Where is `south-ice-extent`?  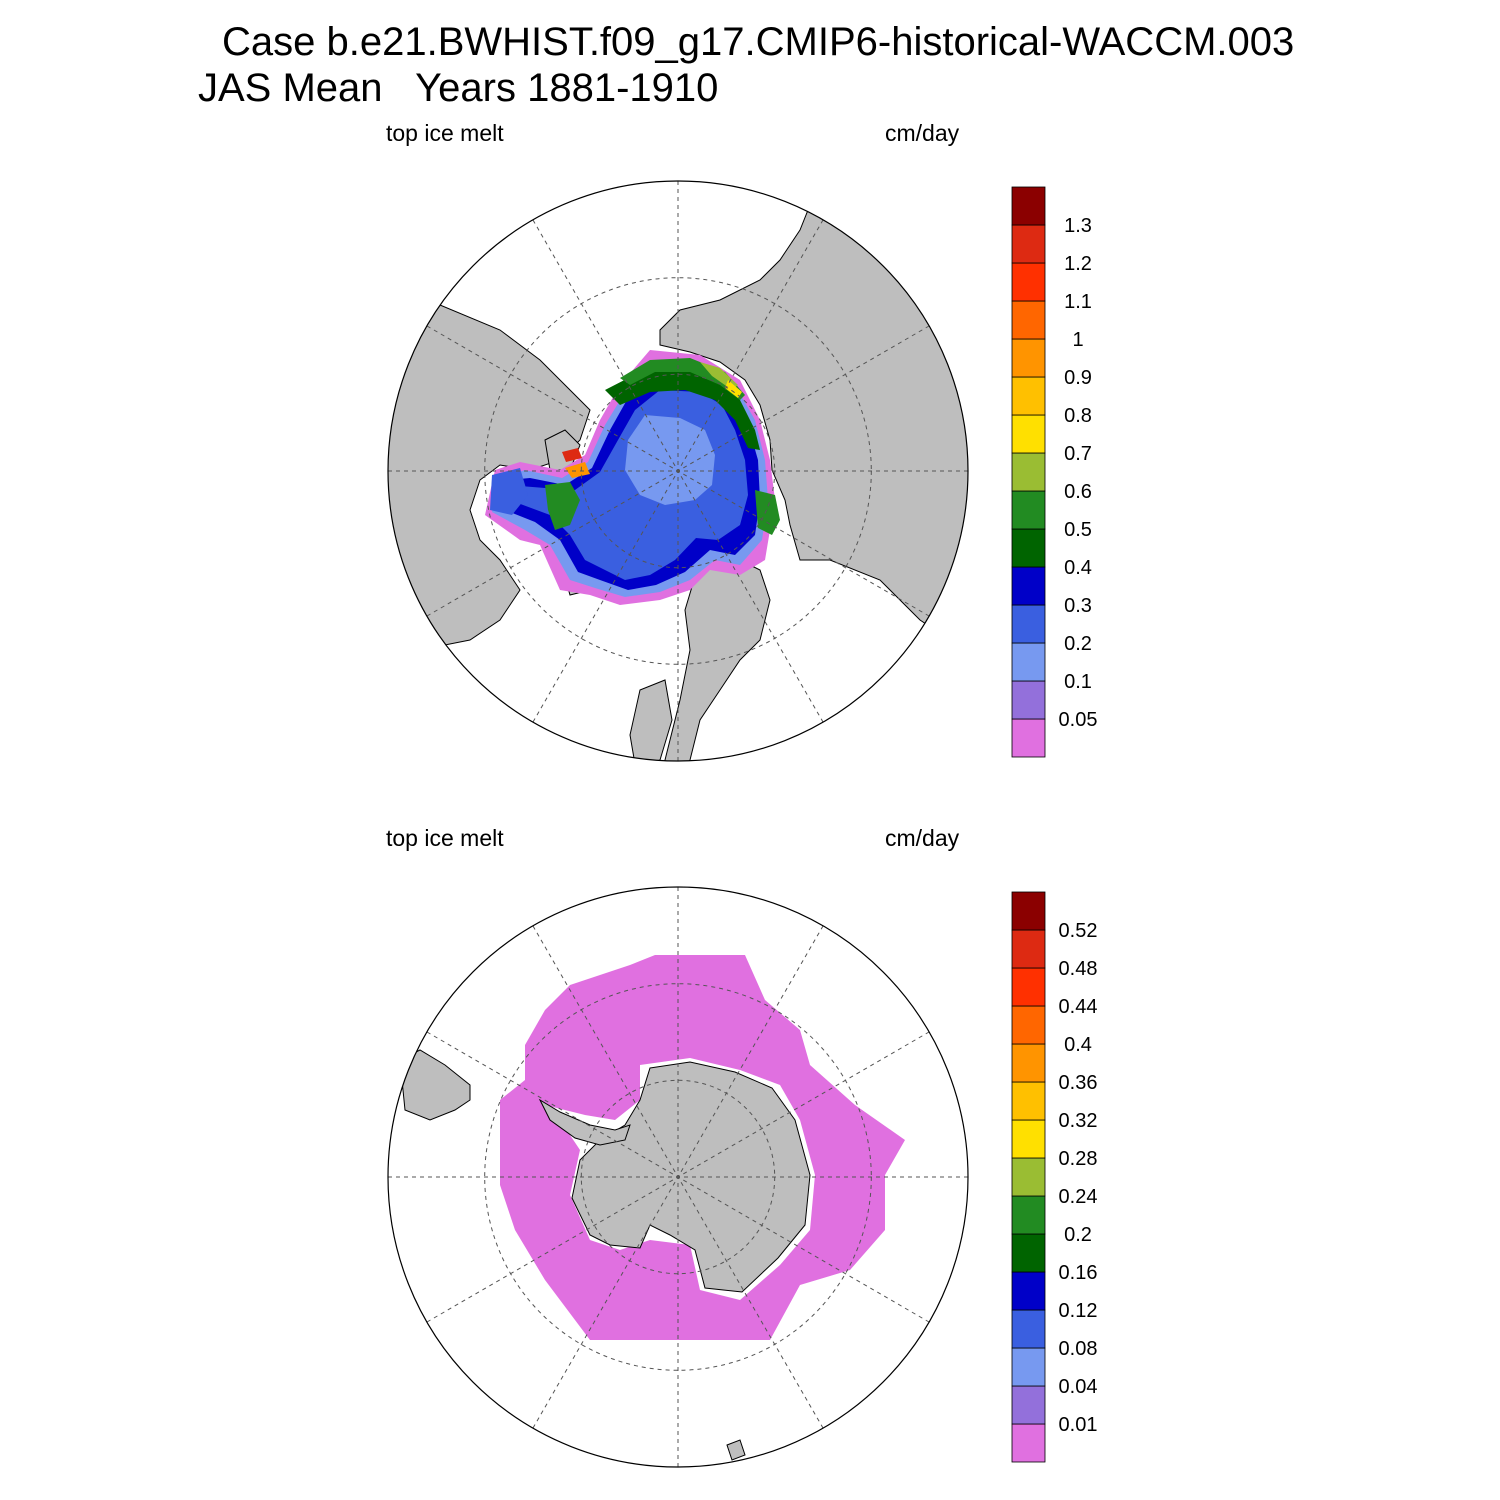
south-ice-extent is located at coordinates (702, 1147).